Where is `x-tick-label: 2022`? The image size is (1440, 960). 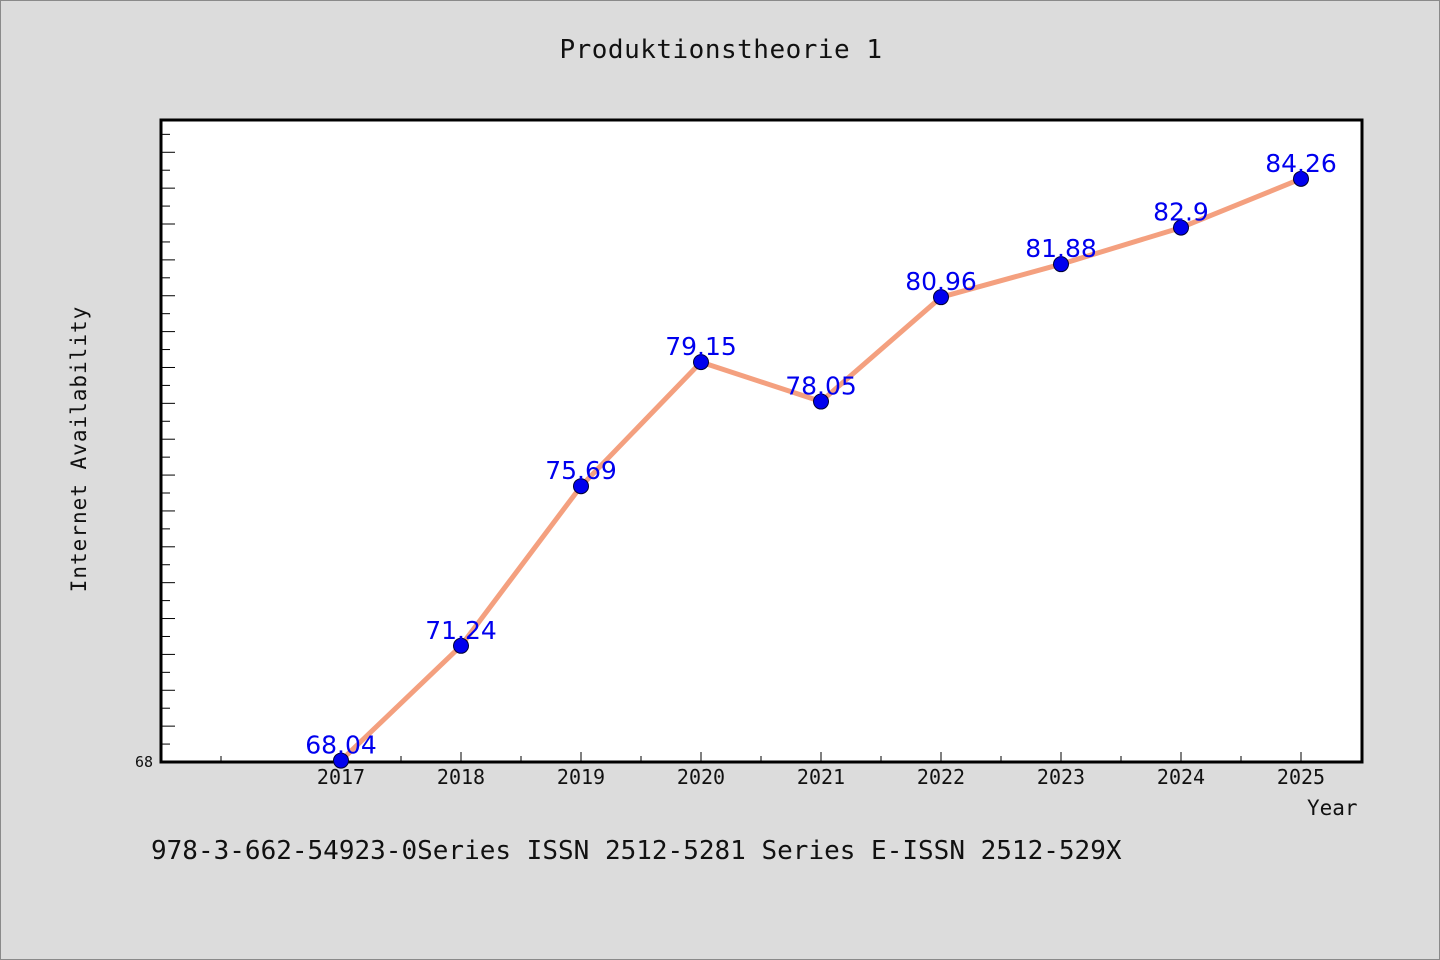 x-tick-label: 2022 is located at coordinates (941, 777).